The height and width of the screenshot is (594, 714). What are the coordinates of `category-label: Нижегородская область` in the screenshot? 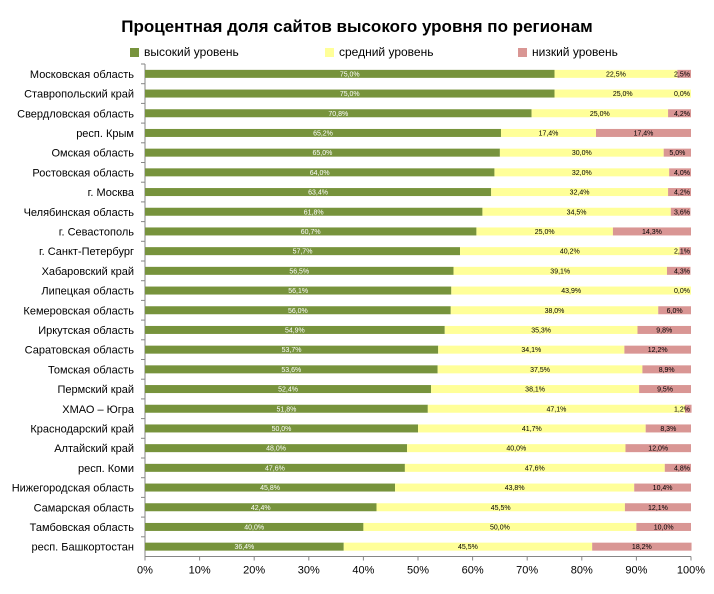 It's located at (73, 489).